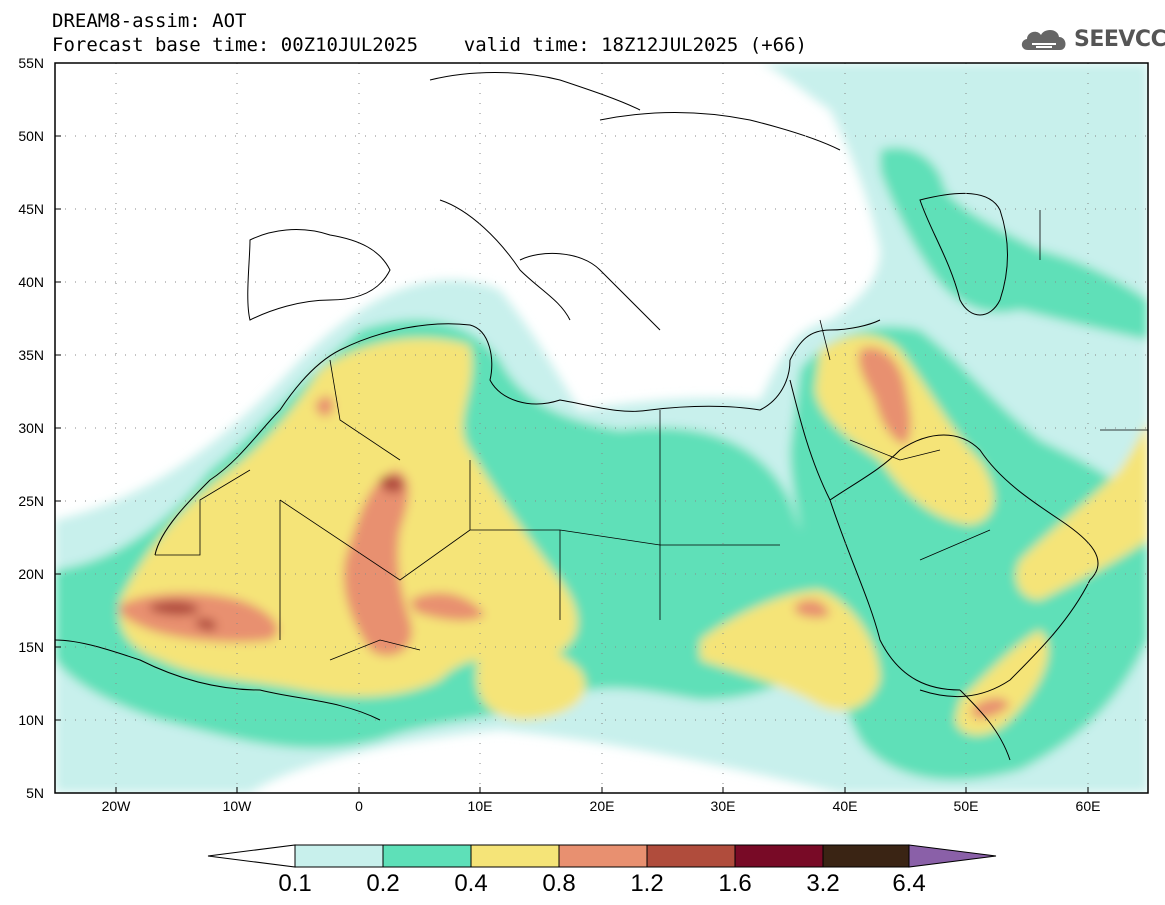  I want to click on lon-label-60e: 60E, so click(1088, 806).